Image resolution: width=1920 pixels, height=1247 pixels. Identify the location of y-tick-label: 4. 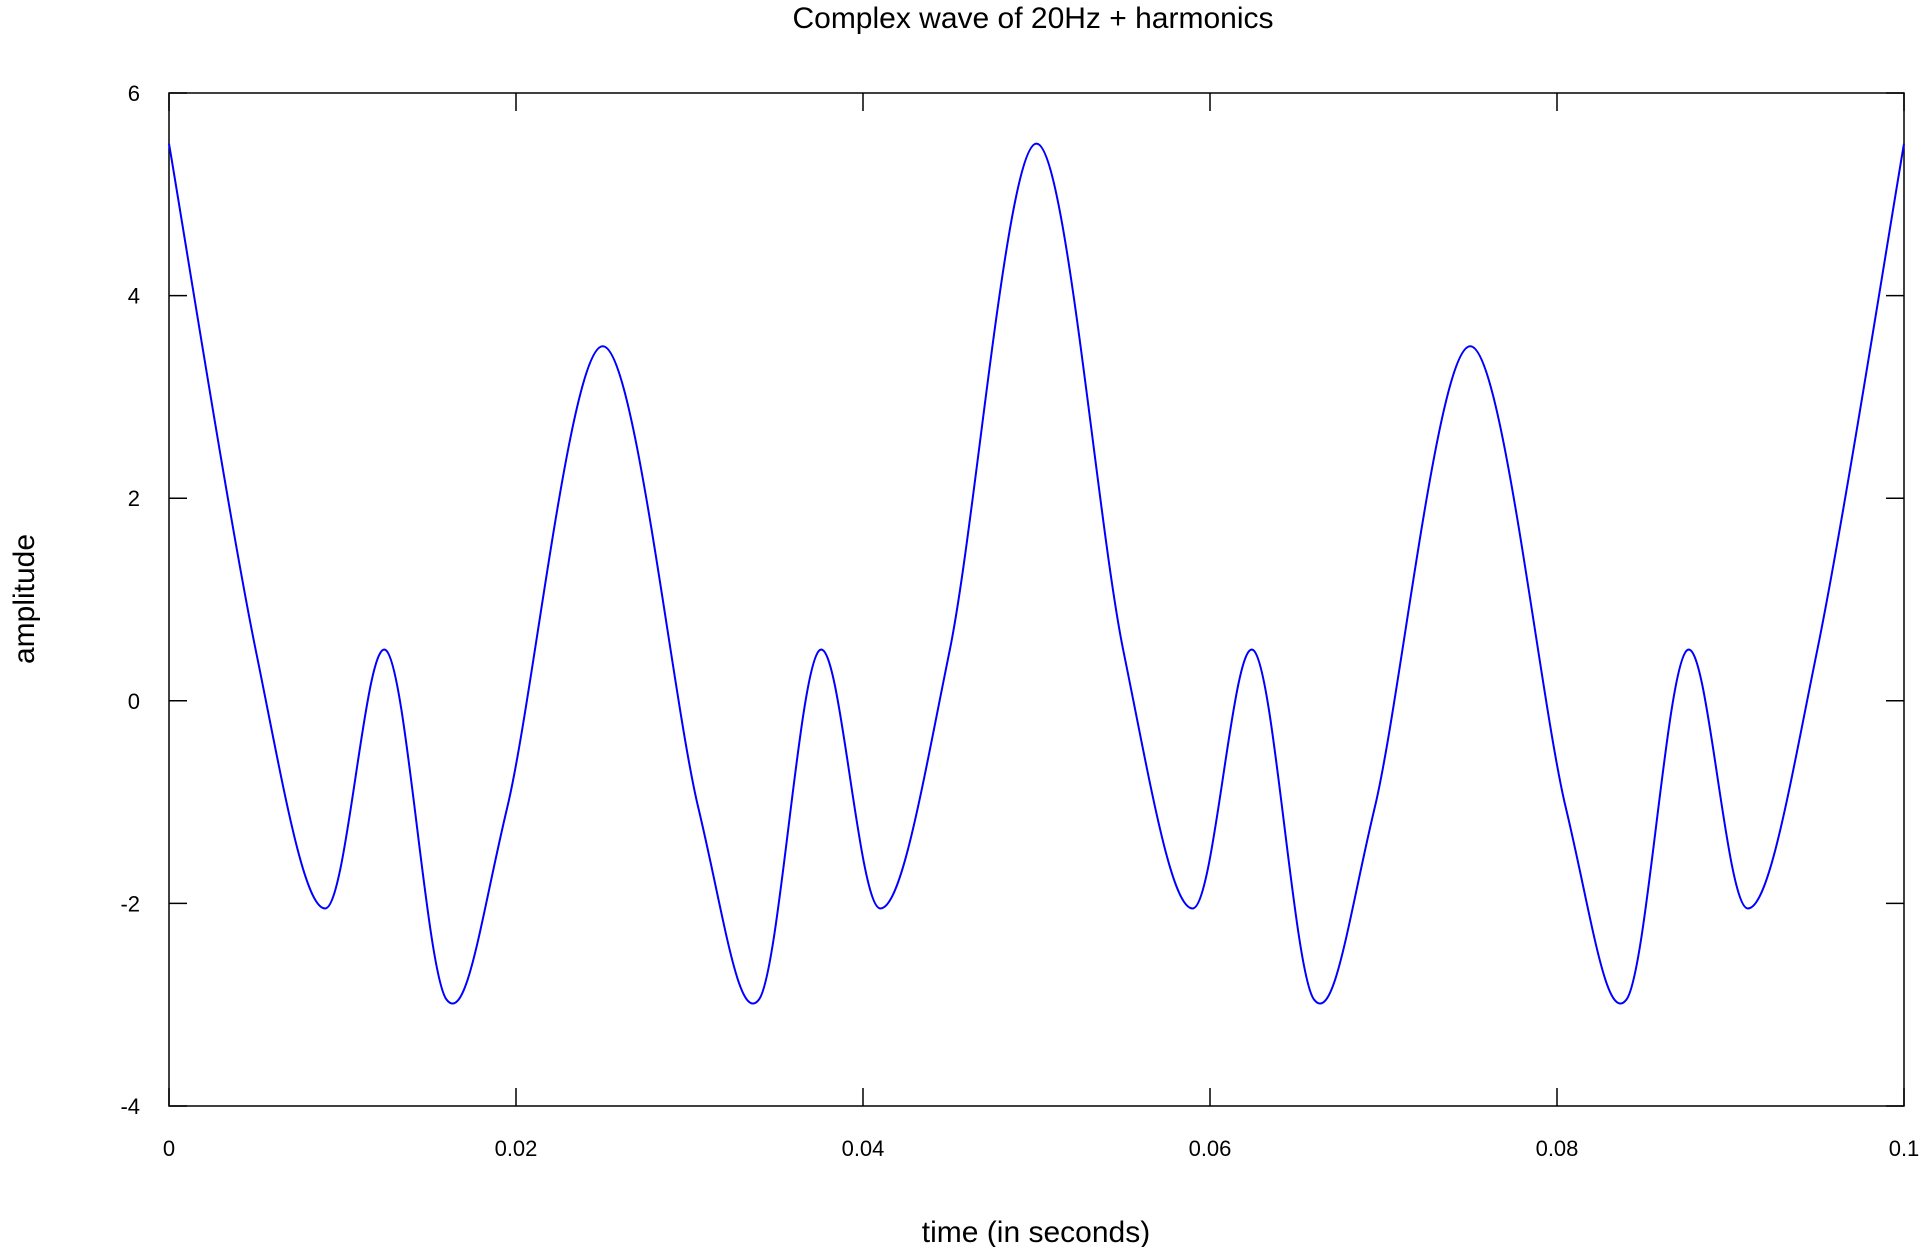
(134, 296).